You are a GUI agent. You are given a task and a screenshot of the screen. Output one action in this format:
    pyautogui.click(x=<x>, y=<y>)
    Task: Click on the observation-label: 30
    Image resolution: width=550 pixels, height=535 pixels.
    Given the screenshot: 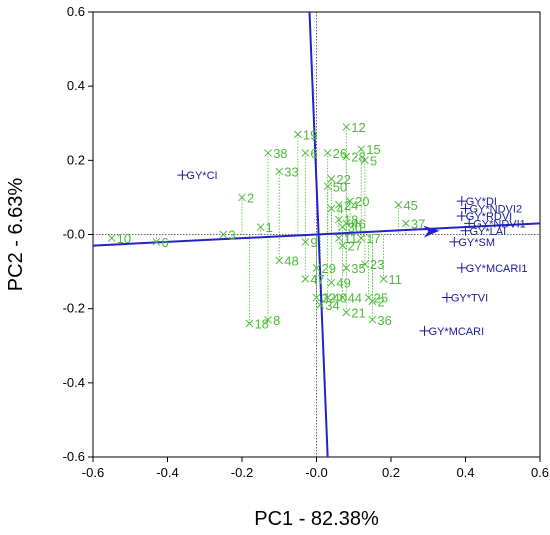 What is the action you would take?
    pyautogui.click(x=355, y=227)
    